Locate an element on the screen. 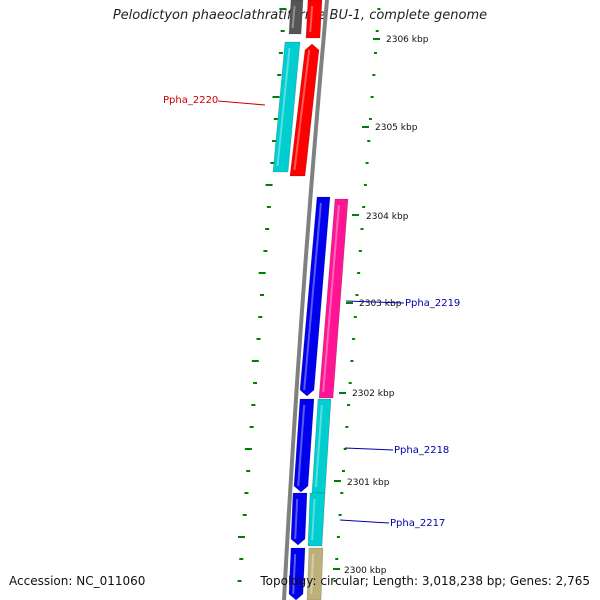  tick-label-2303: 2303 kbp is located at coordinates (380, 304).